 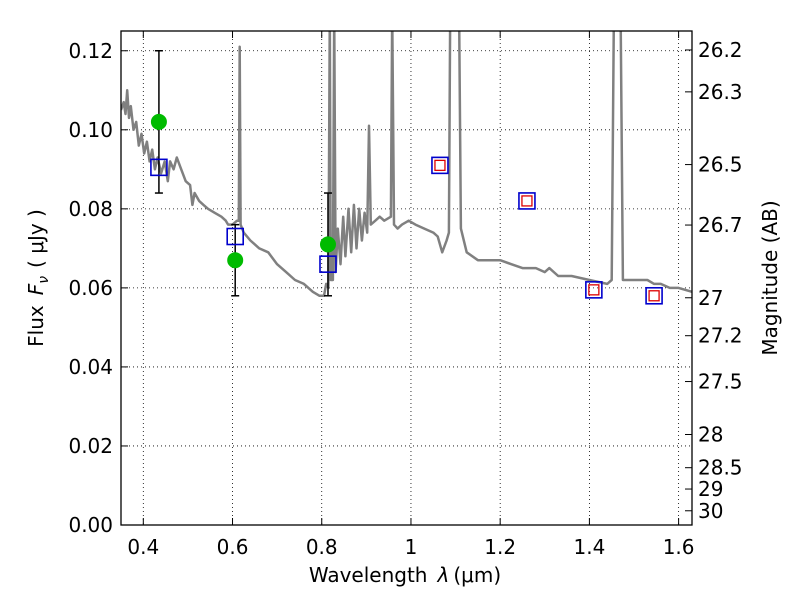 What do you see at coordinates (720, 468) in the screenshot?
I see `magnitude-tick-label: 28.5` at bounding box center [720, 468].